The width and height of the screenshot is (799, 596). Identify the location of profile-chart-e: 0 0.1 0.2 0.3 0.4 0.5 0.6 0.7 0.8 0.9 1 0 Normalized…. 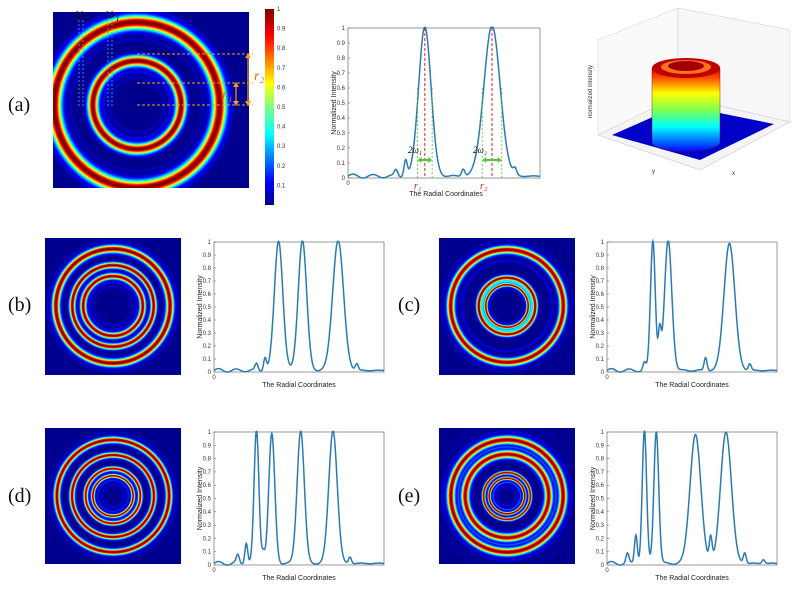
(684, 505).